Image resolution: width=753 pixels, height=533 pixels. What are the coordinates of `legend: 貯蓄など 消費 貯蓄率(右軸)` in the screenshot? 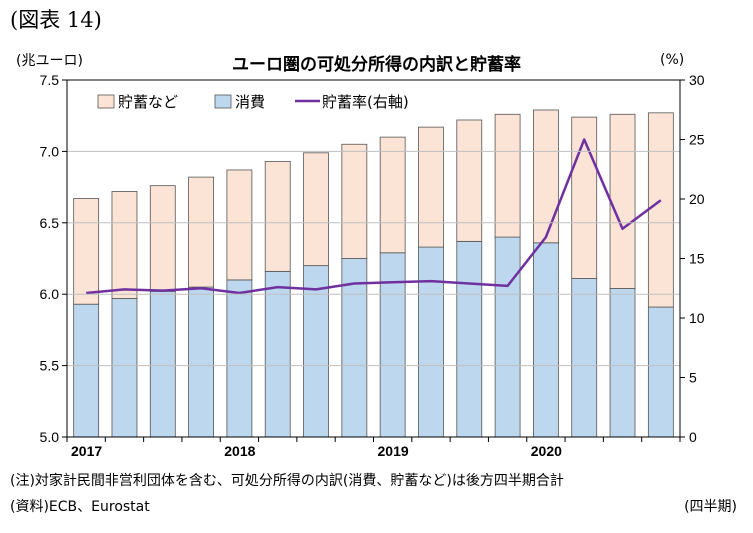 It's located at (253, 102).